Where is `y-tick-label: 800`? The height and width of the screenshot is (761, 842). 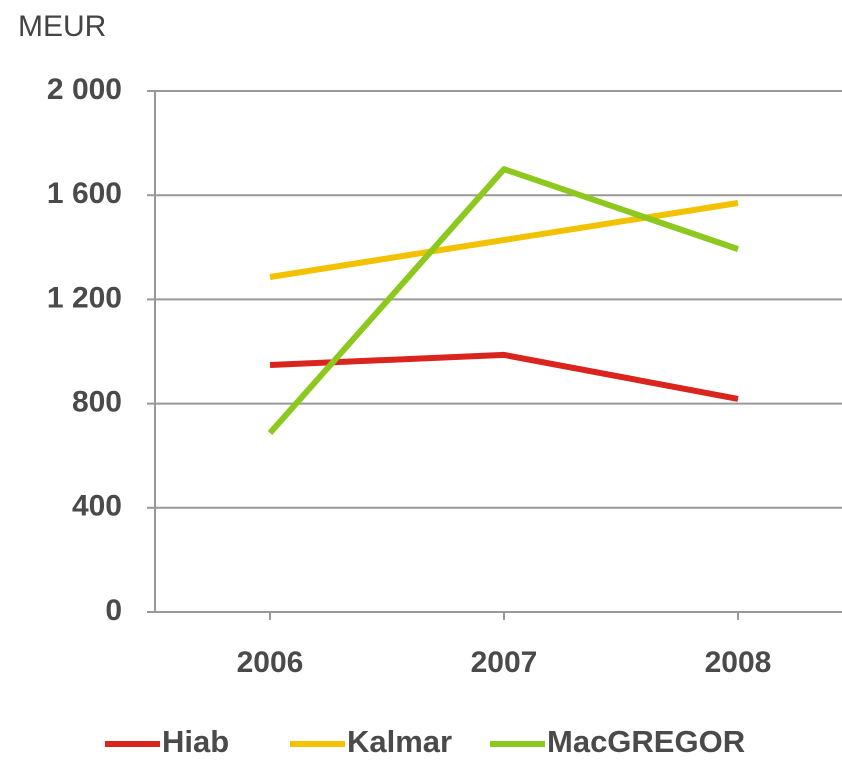 y-tick-label: 800 is located at coordinates (97, 402).